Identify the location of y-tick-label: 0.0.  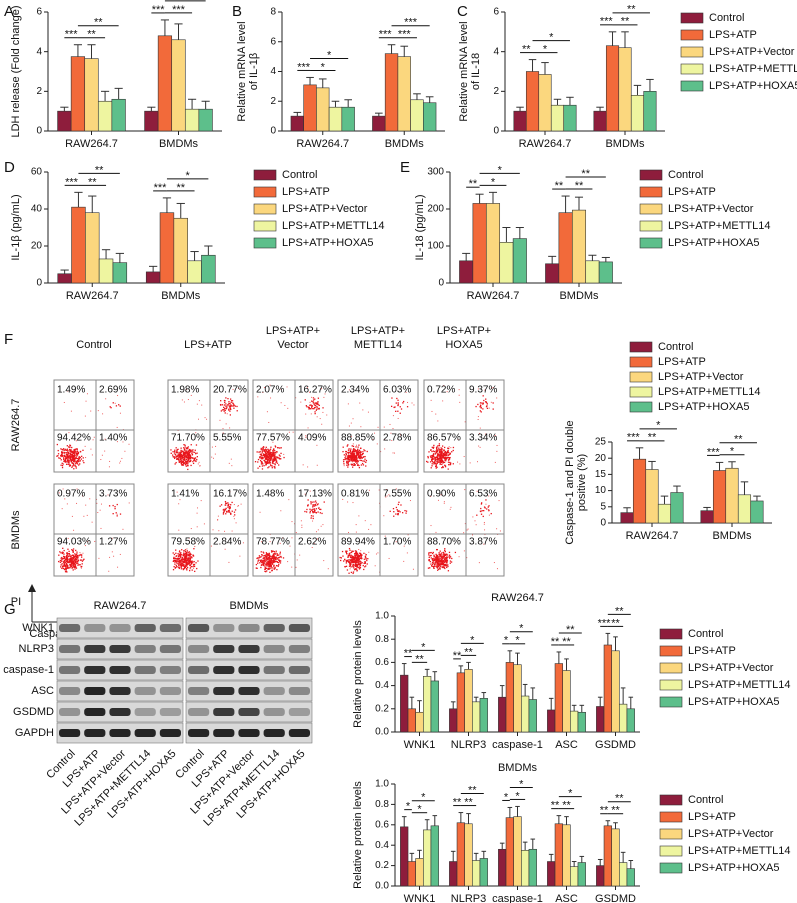
(382, 732).